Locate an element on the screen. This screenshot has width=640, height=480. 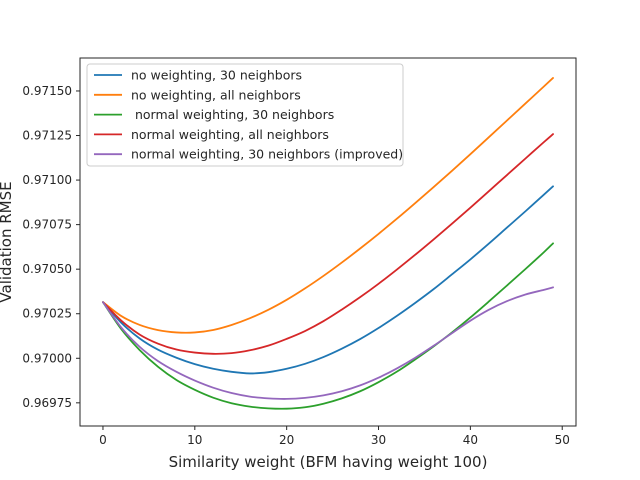
y-tick-label: 0.96975 is located at coordinates (47, 403).